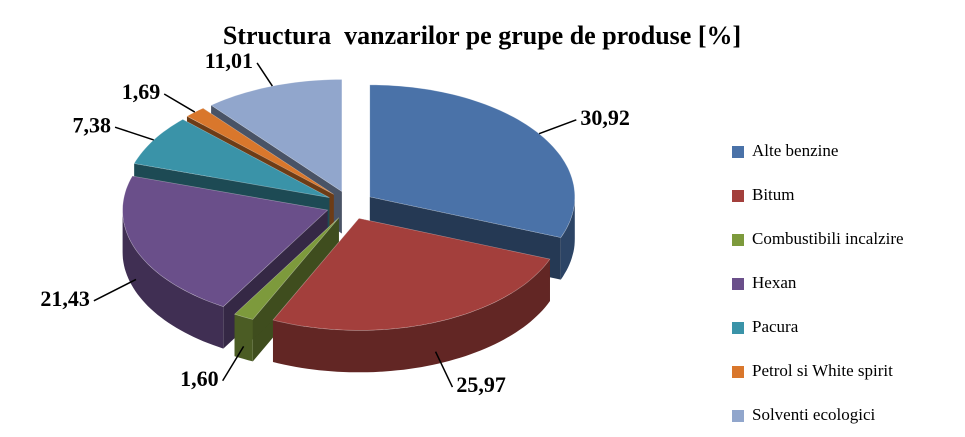 The height and width of the screenshot is (437, 965). Describe the element at coordinates (481, 384) in the screenshot. I see `data-label: 25,97` at that location.